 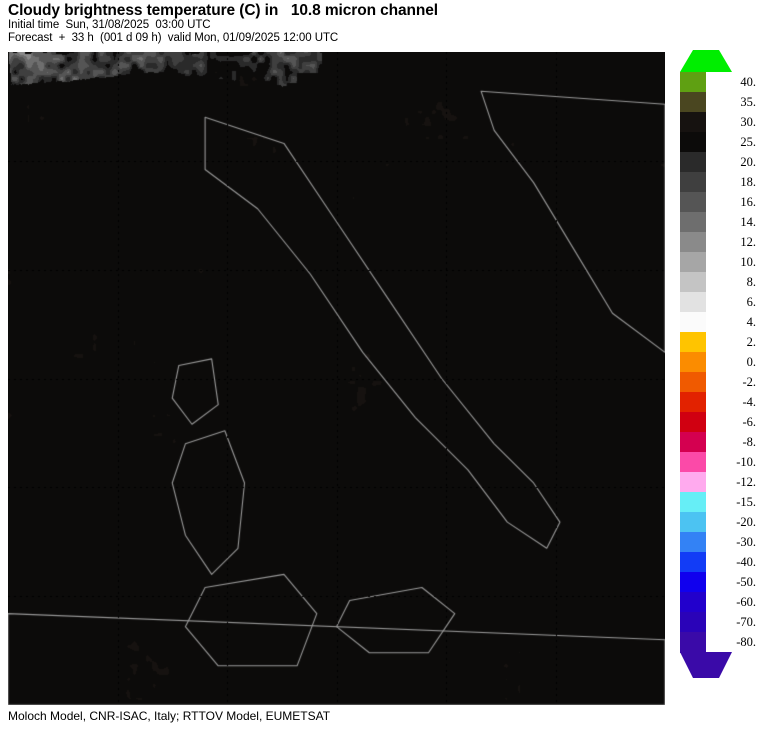 What do you see at coordinates (746, 642) in the screenshot?
I see `colorbar-tick-label: -80.` at bounding box center [746, 642].